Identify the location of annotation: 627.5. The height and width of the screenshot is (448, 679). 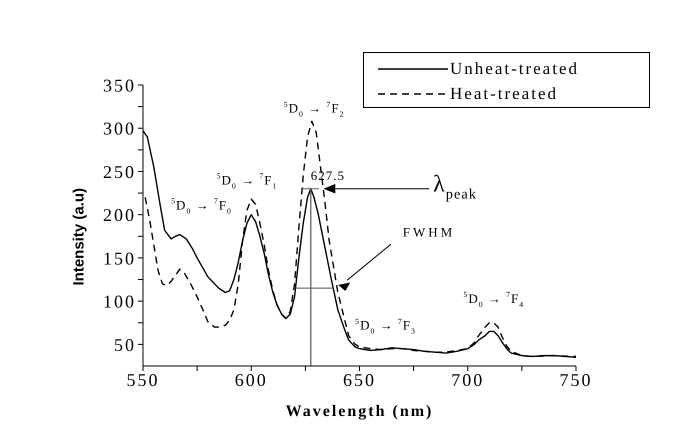
(328, 176).